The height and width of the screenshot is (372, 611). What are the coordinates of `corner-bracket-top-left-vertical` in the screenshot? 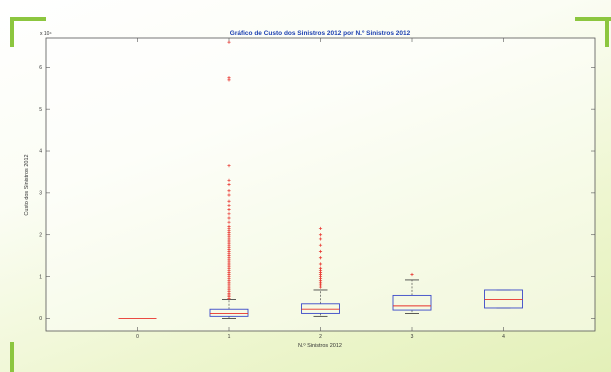 It's located at (12, 32).